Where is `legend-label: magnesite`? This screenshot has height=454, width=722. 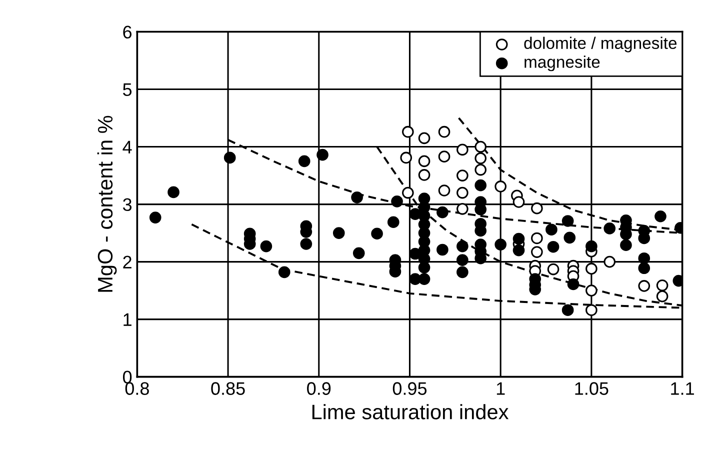
legend-label: magnesite is located at coordinates (562, 64).